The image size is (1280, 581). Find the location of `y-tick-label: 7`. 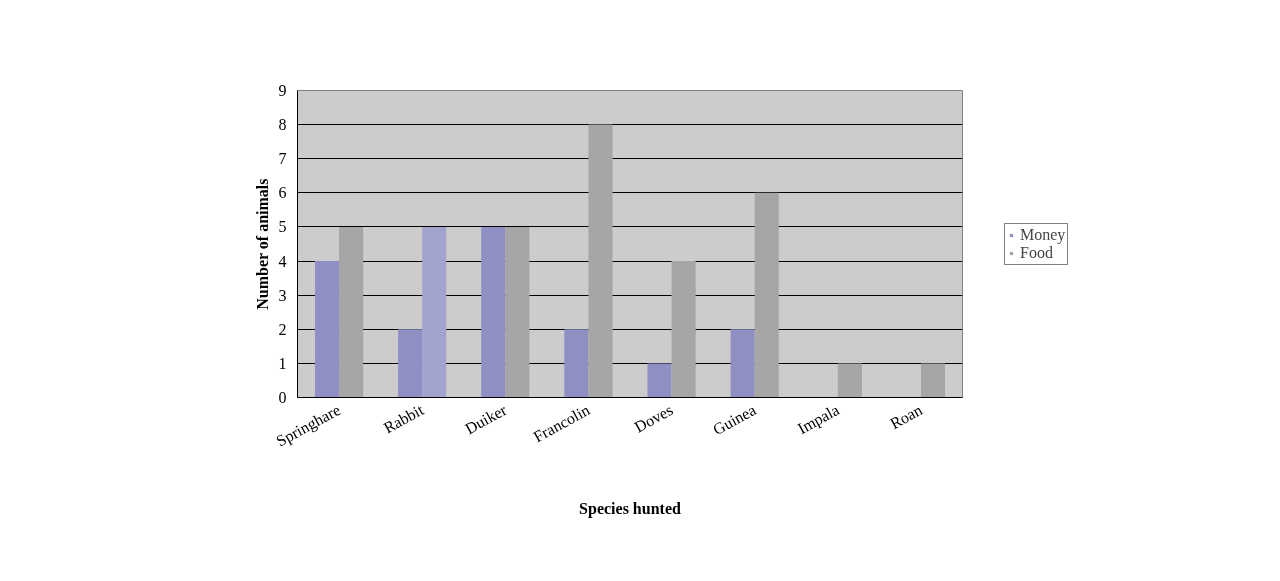

y-tick-label: 7 is located at coordinates (282, 159).